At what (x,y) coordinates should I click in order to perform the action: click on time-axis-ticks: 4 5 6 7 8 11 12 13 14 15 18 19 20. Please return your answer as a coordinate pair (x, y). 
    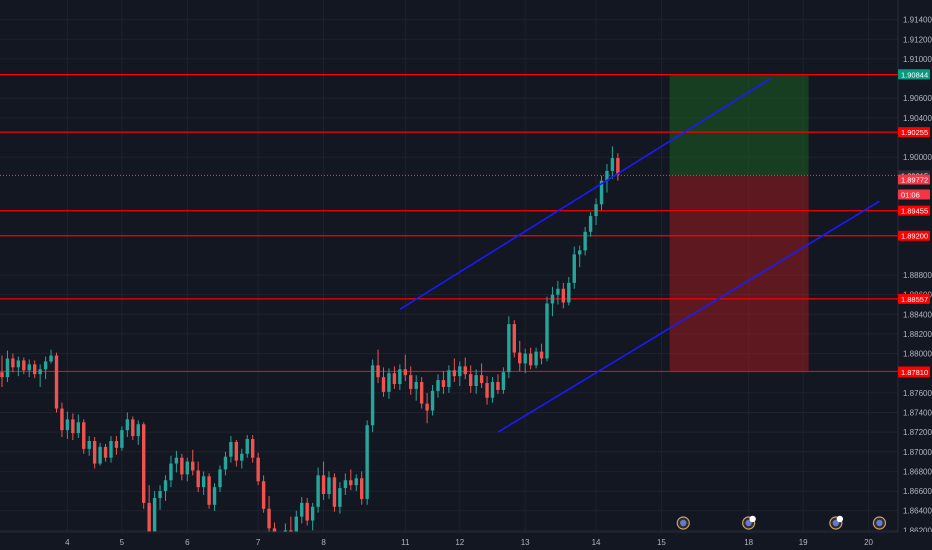
    Looking at the image, I should click on (469, 542).